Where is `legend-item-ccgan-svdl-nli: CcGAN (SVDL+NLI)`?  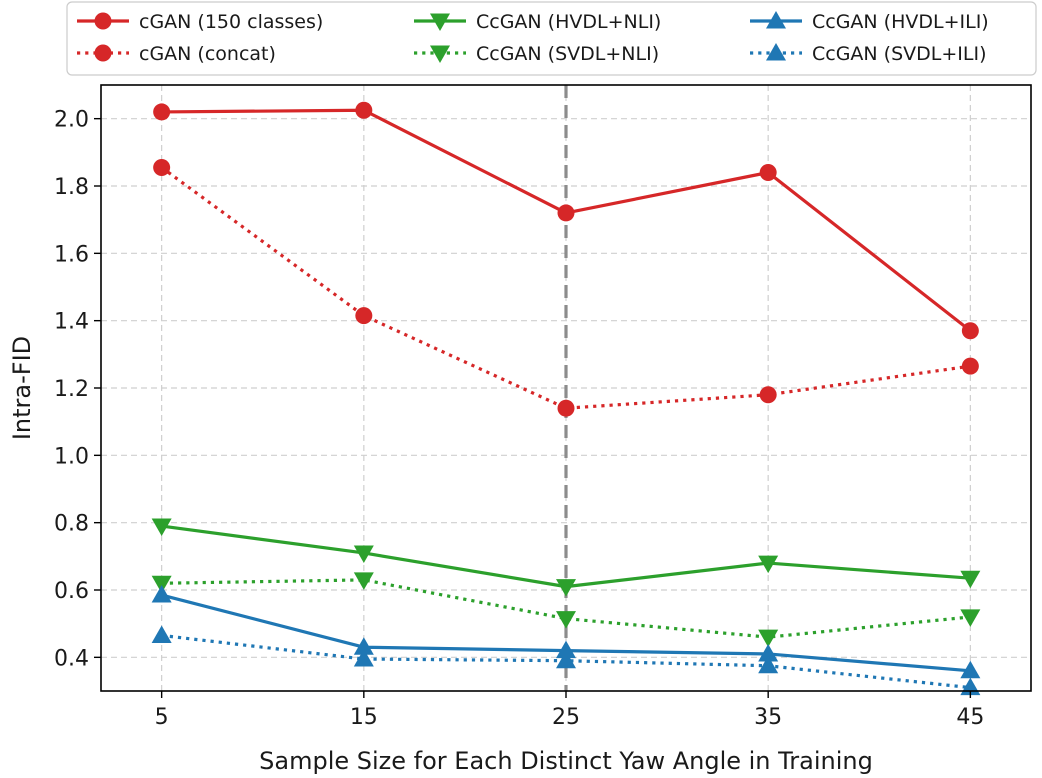
legend-item-ccgan-svdl-nli: CcGAN (SVDL+NLI) is located at coordinates (536, 54).